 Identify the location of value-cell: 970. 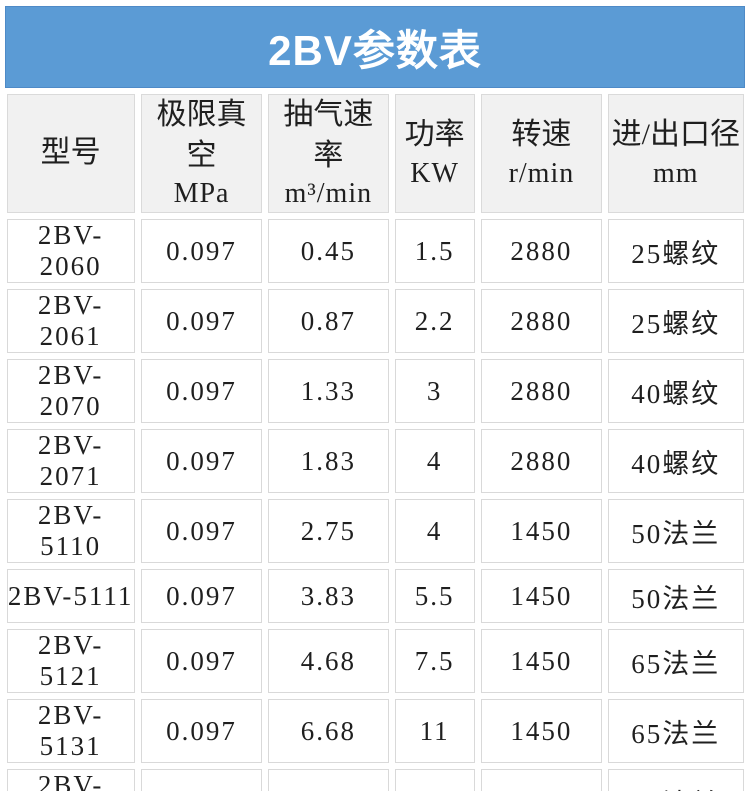
(541, 780).